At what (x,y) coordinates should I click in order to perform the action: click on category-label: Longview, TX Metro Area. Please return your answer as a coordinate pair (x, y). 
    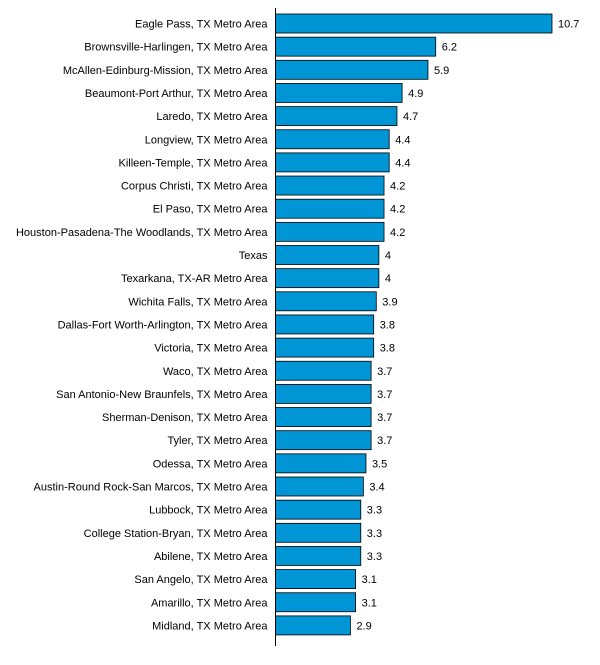
    Looking at the image, I should click on (207, 140).